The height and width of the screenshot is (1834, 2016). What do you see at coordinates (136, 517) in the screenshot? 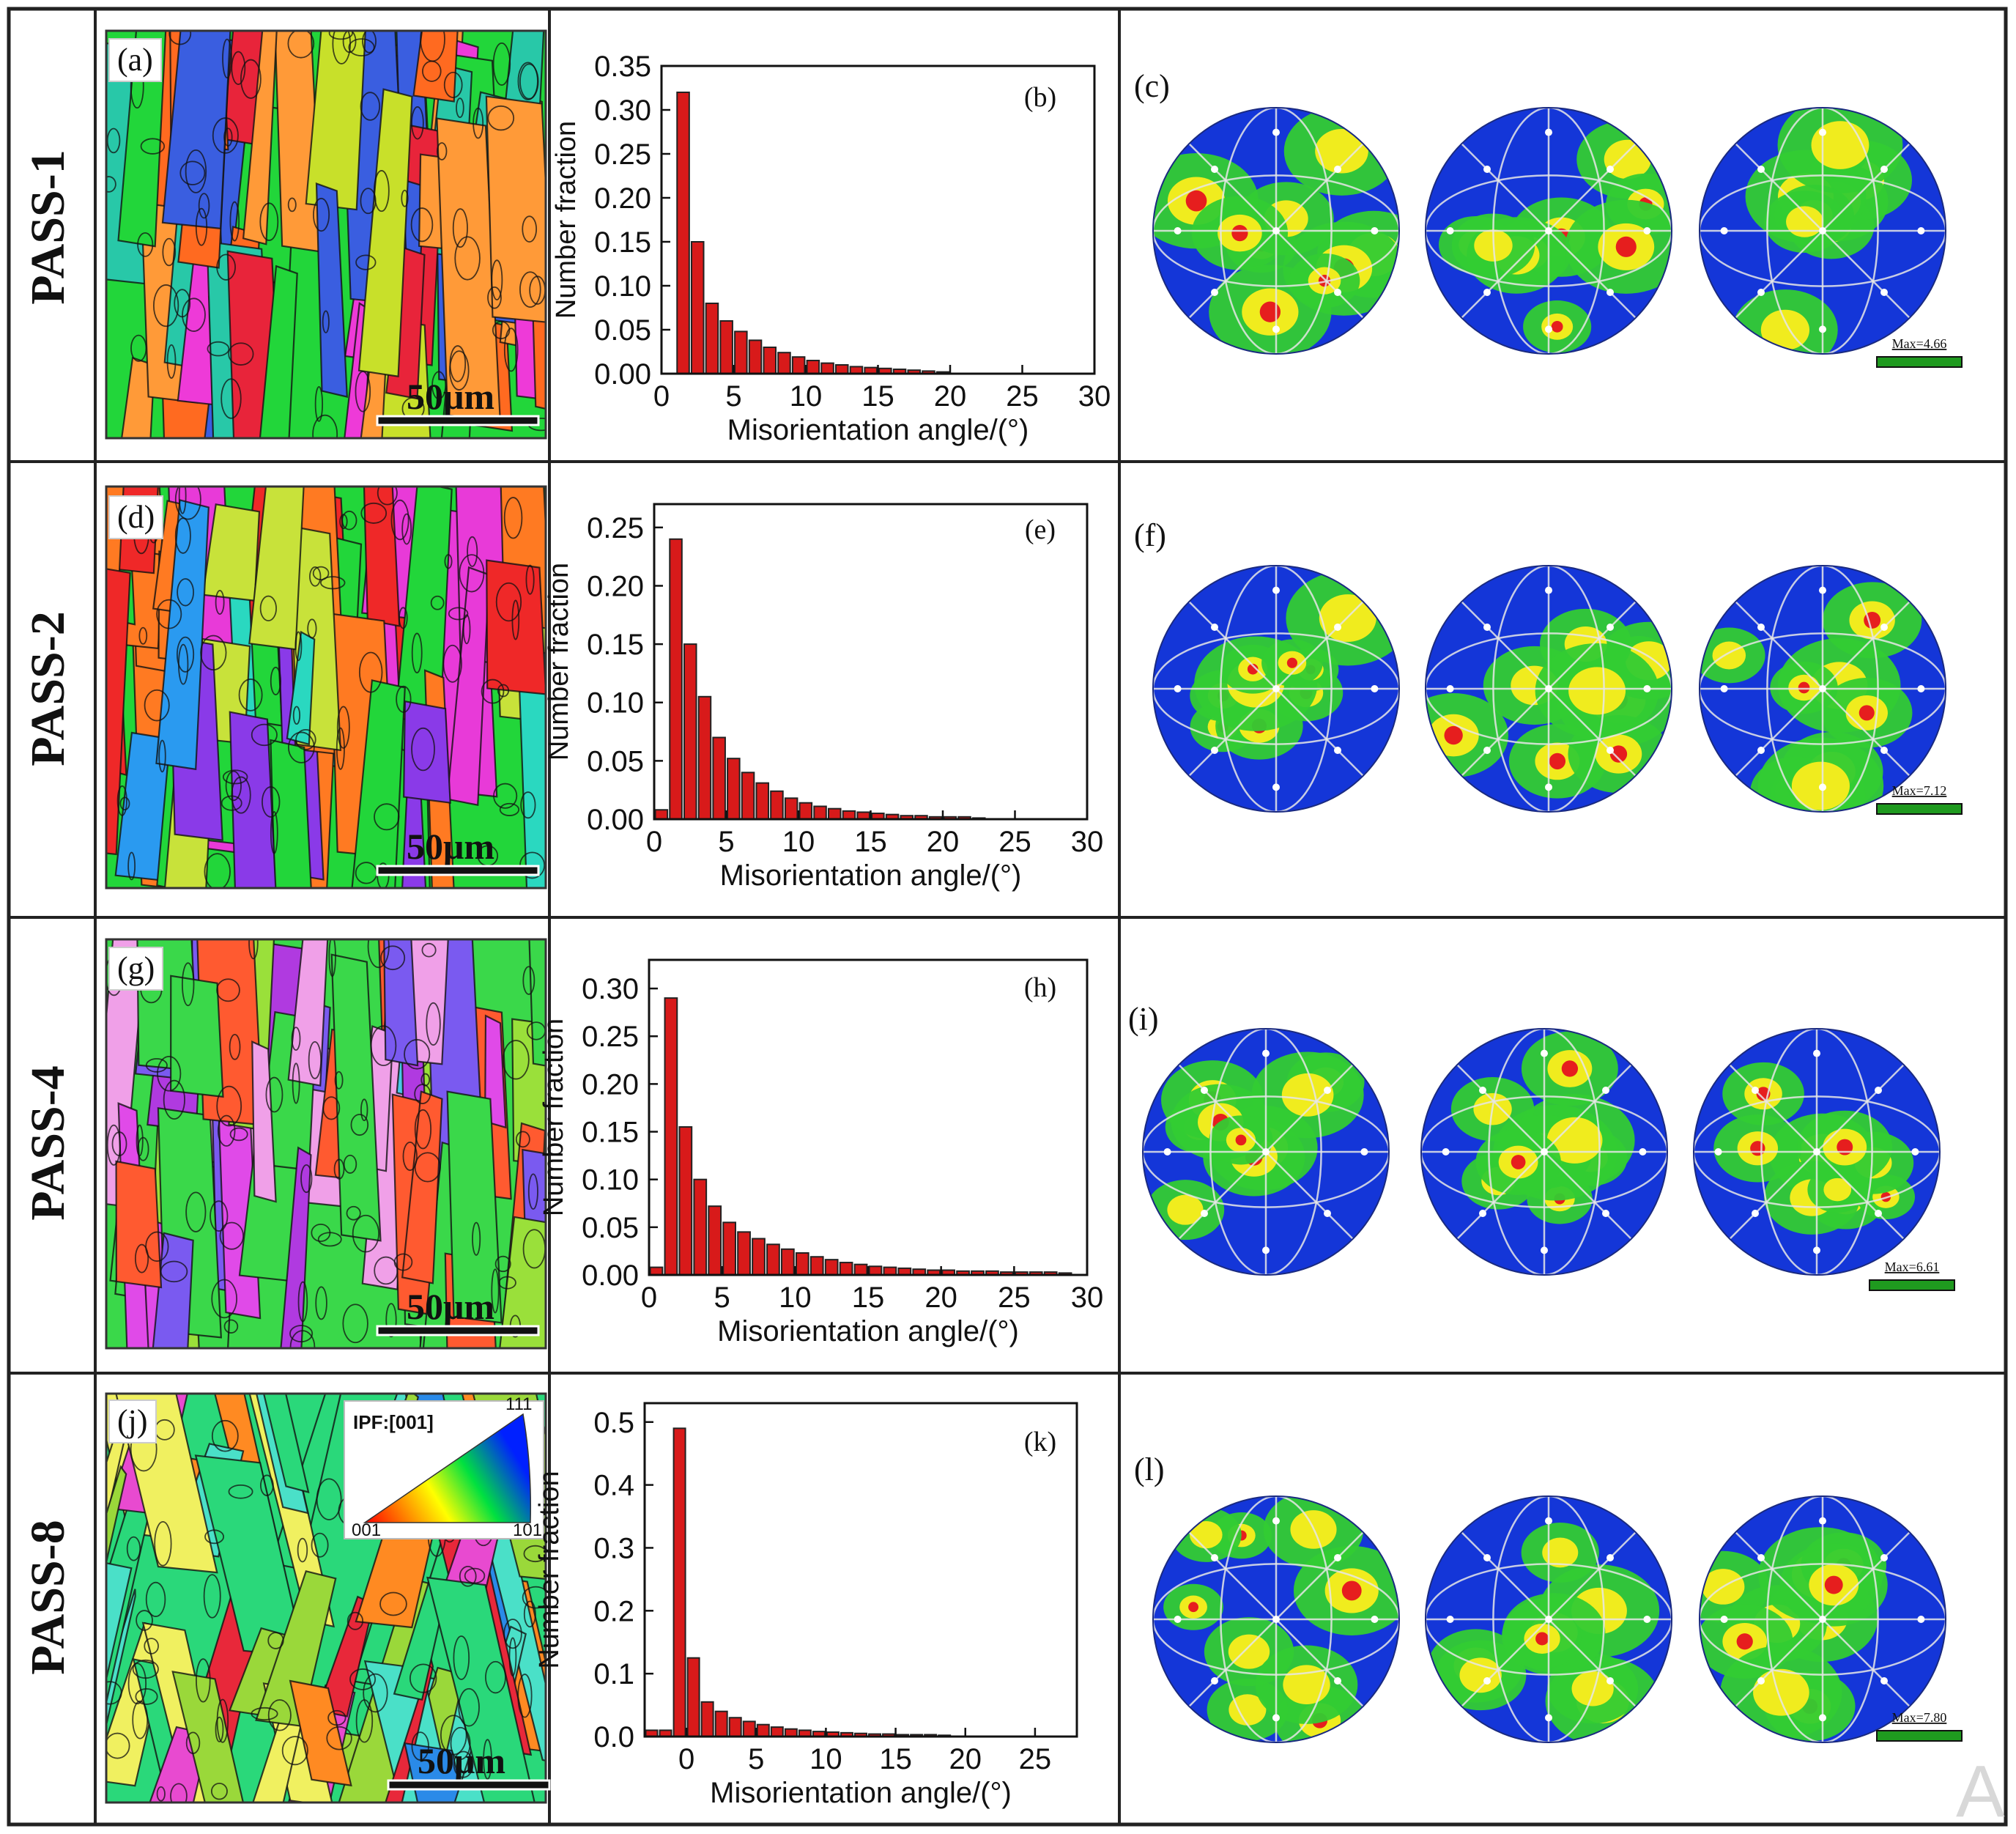
I see `panel-label-ebsd: (d)` at bounding box center [136, 517].